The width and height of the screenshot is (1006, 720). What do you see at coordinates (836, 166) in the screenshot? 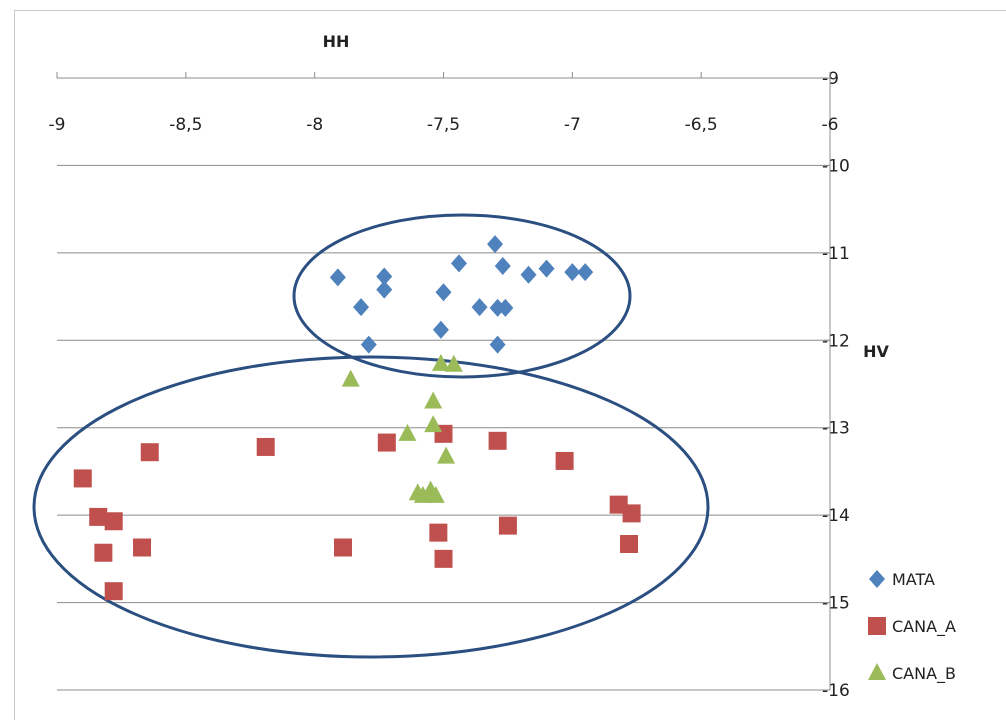
I see `y-tick-label: -10` at bounding box center [836, 166].